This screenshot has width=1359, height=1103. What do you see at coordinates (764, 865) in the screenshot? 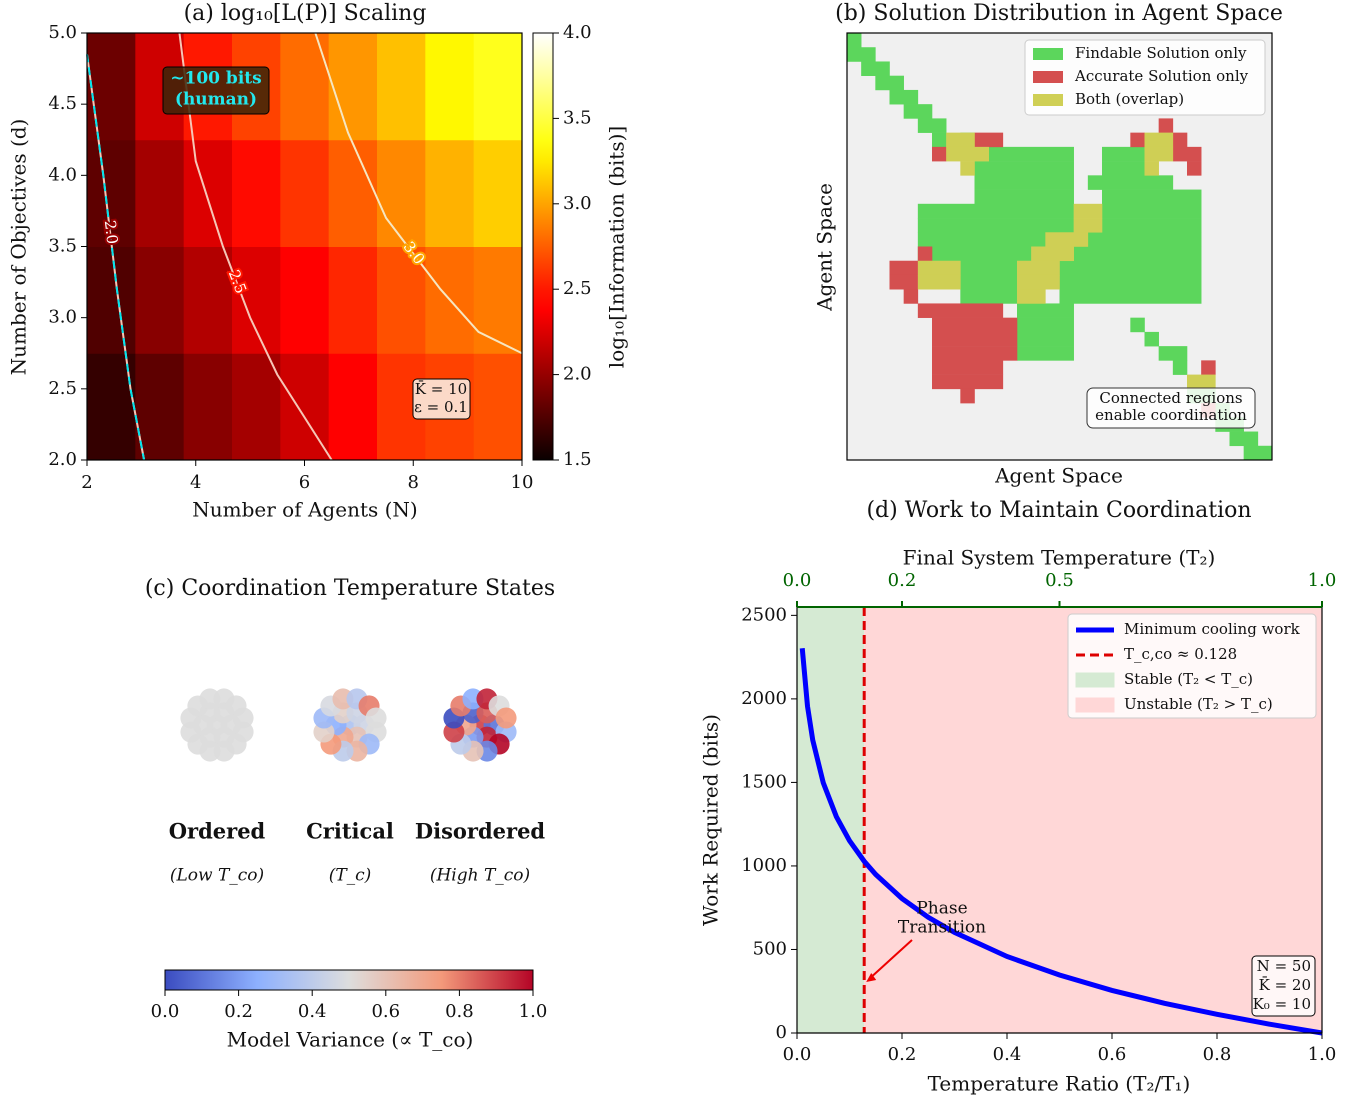
I see `y-tick-label: 1000` at bounding box center [764, 865].